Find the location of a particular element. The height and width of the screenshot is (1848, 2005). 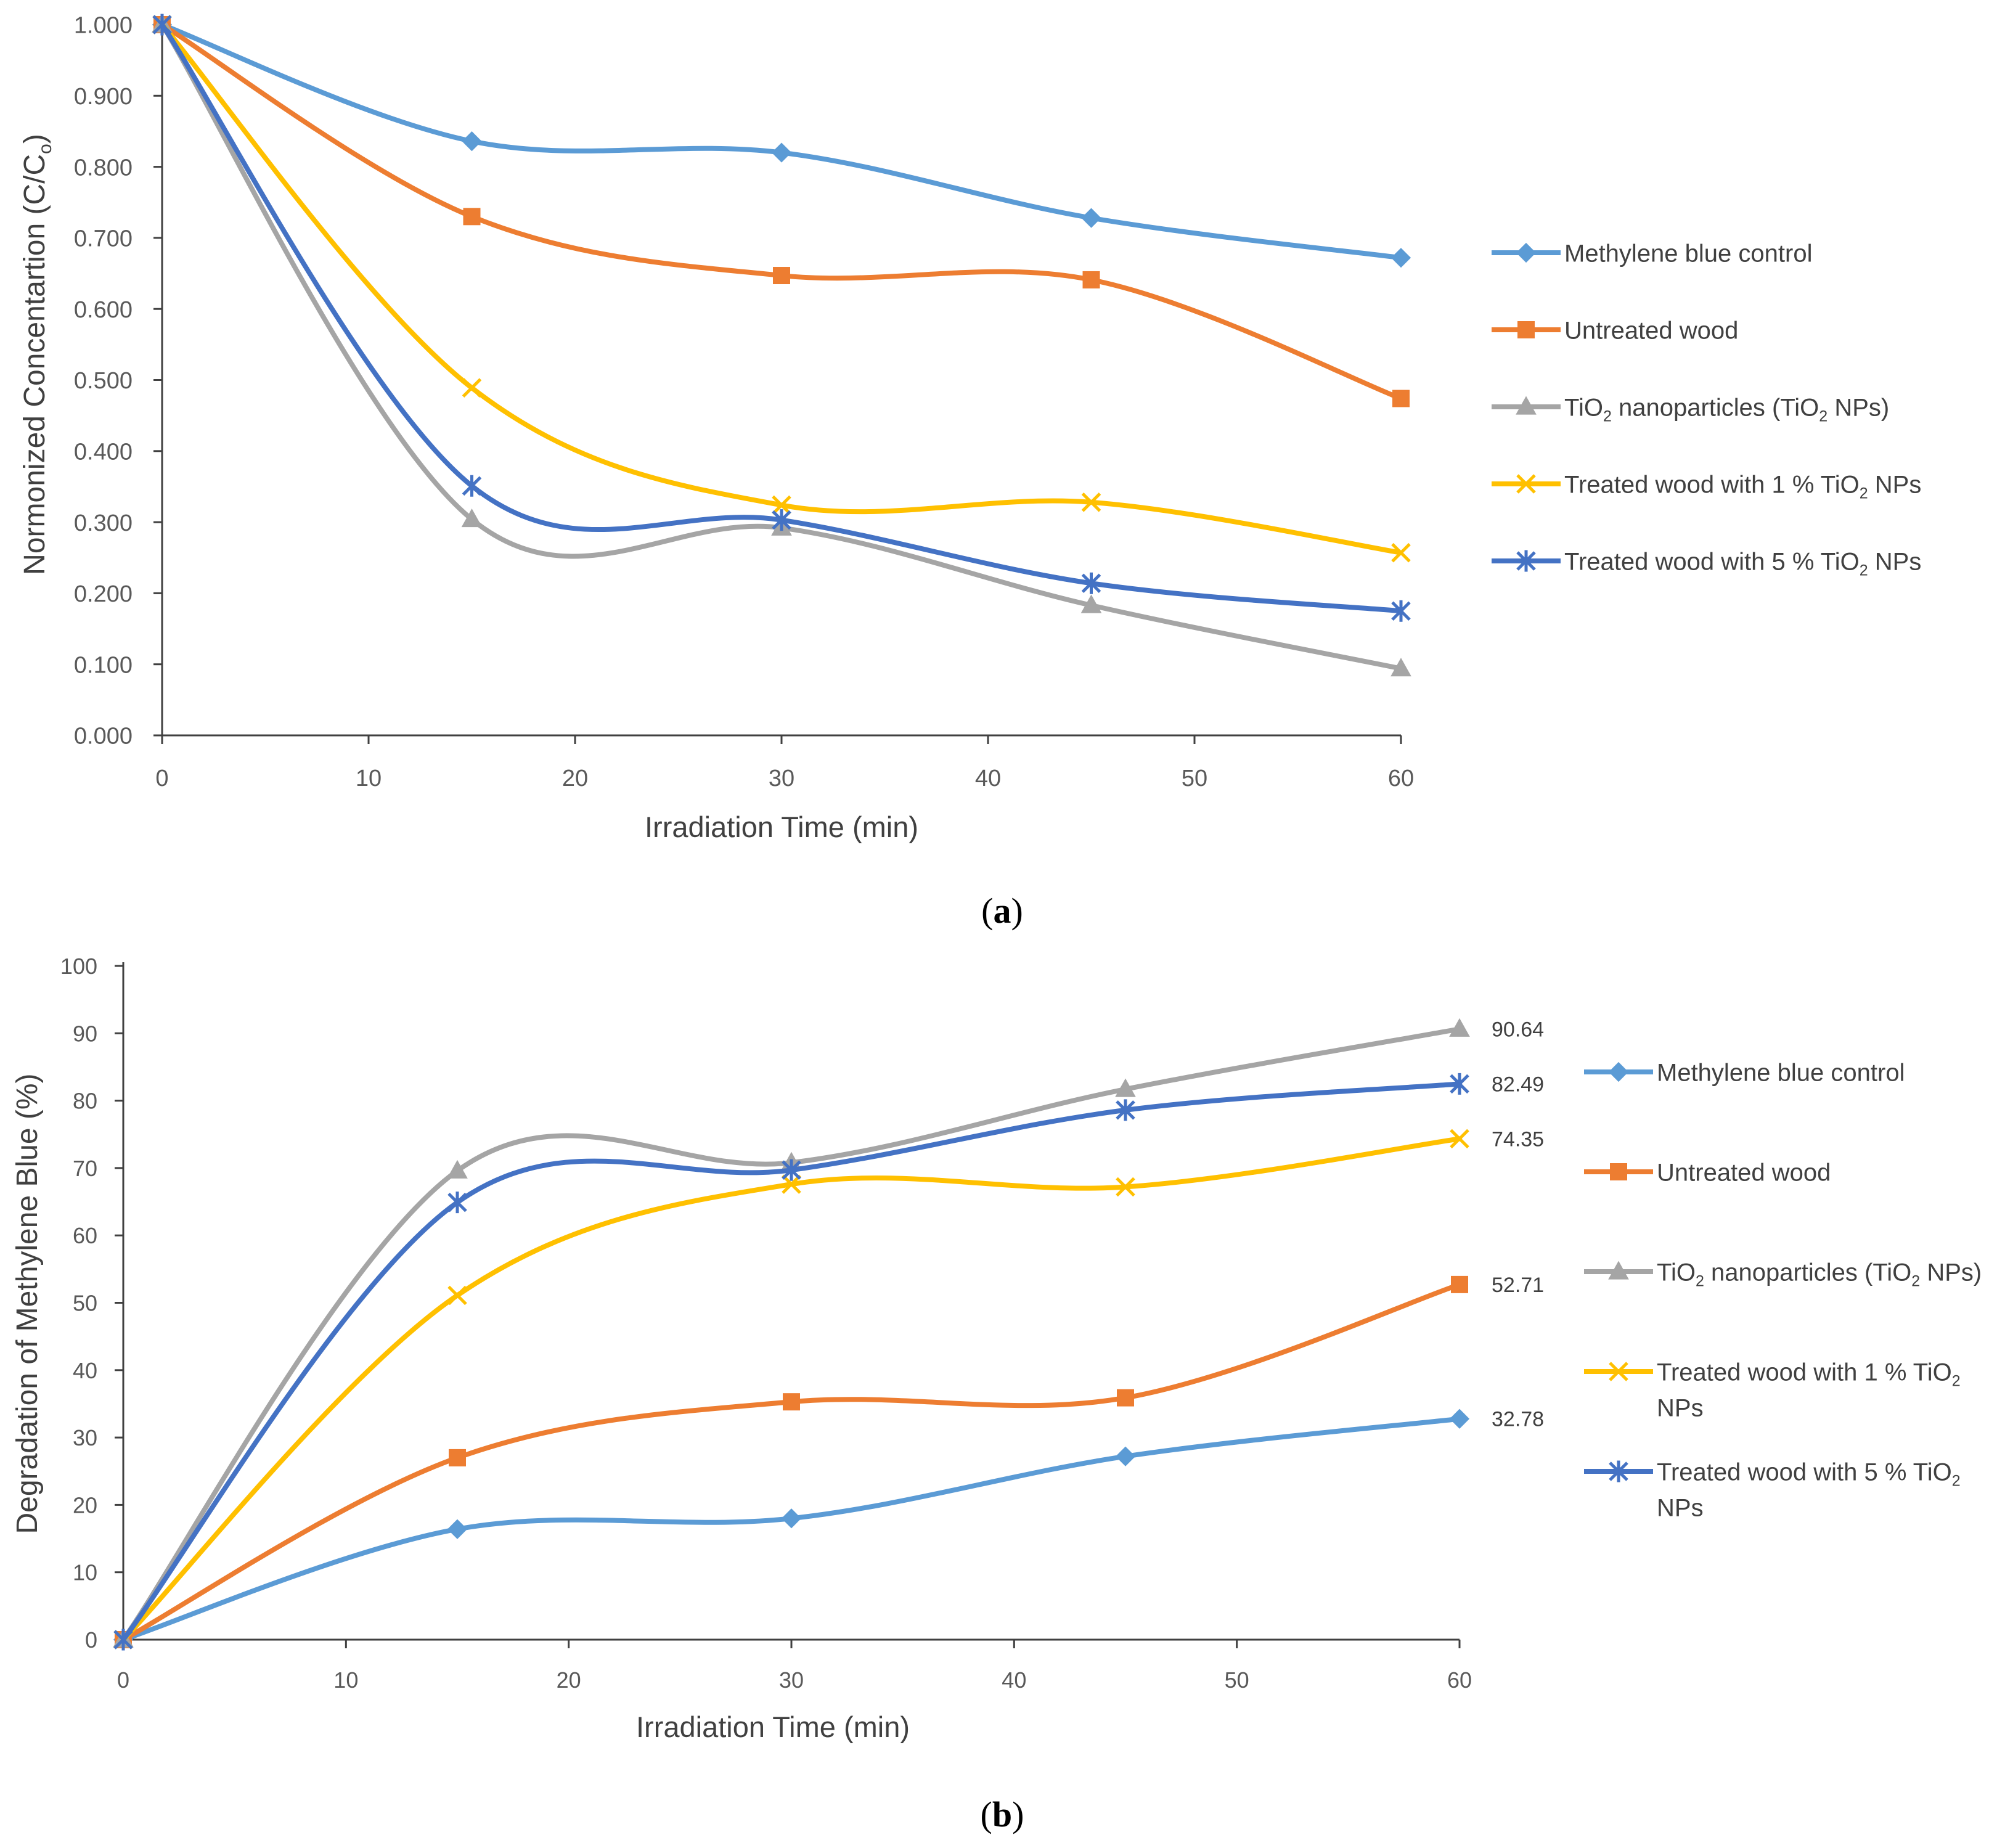

panel-caption: (b) is located at coordinates (1002, 1814).